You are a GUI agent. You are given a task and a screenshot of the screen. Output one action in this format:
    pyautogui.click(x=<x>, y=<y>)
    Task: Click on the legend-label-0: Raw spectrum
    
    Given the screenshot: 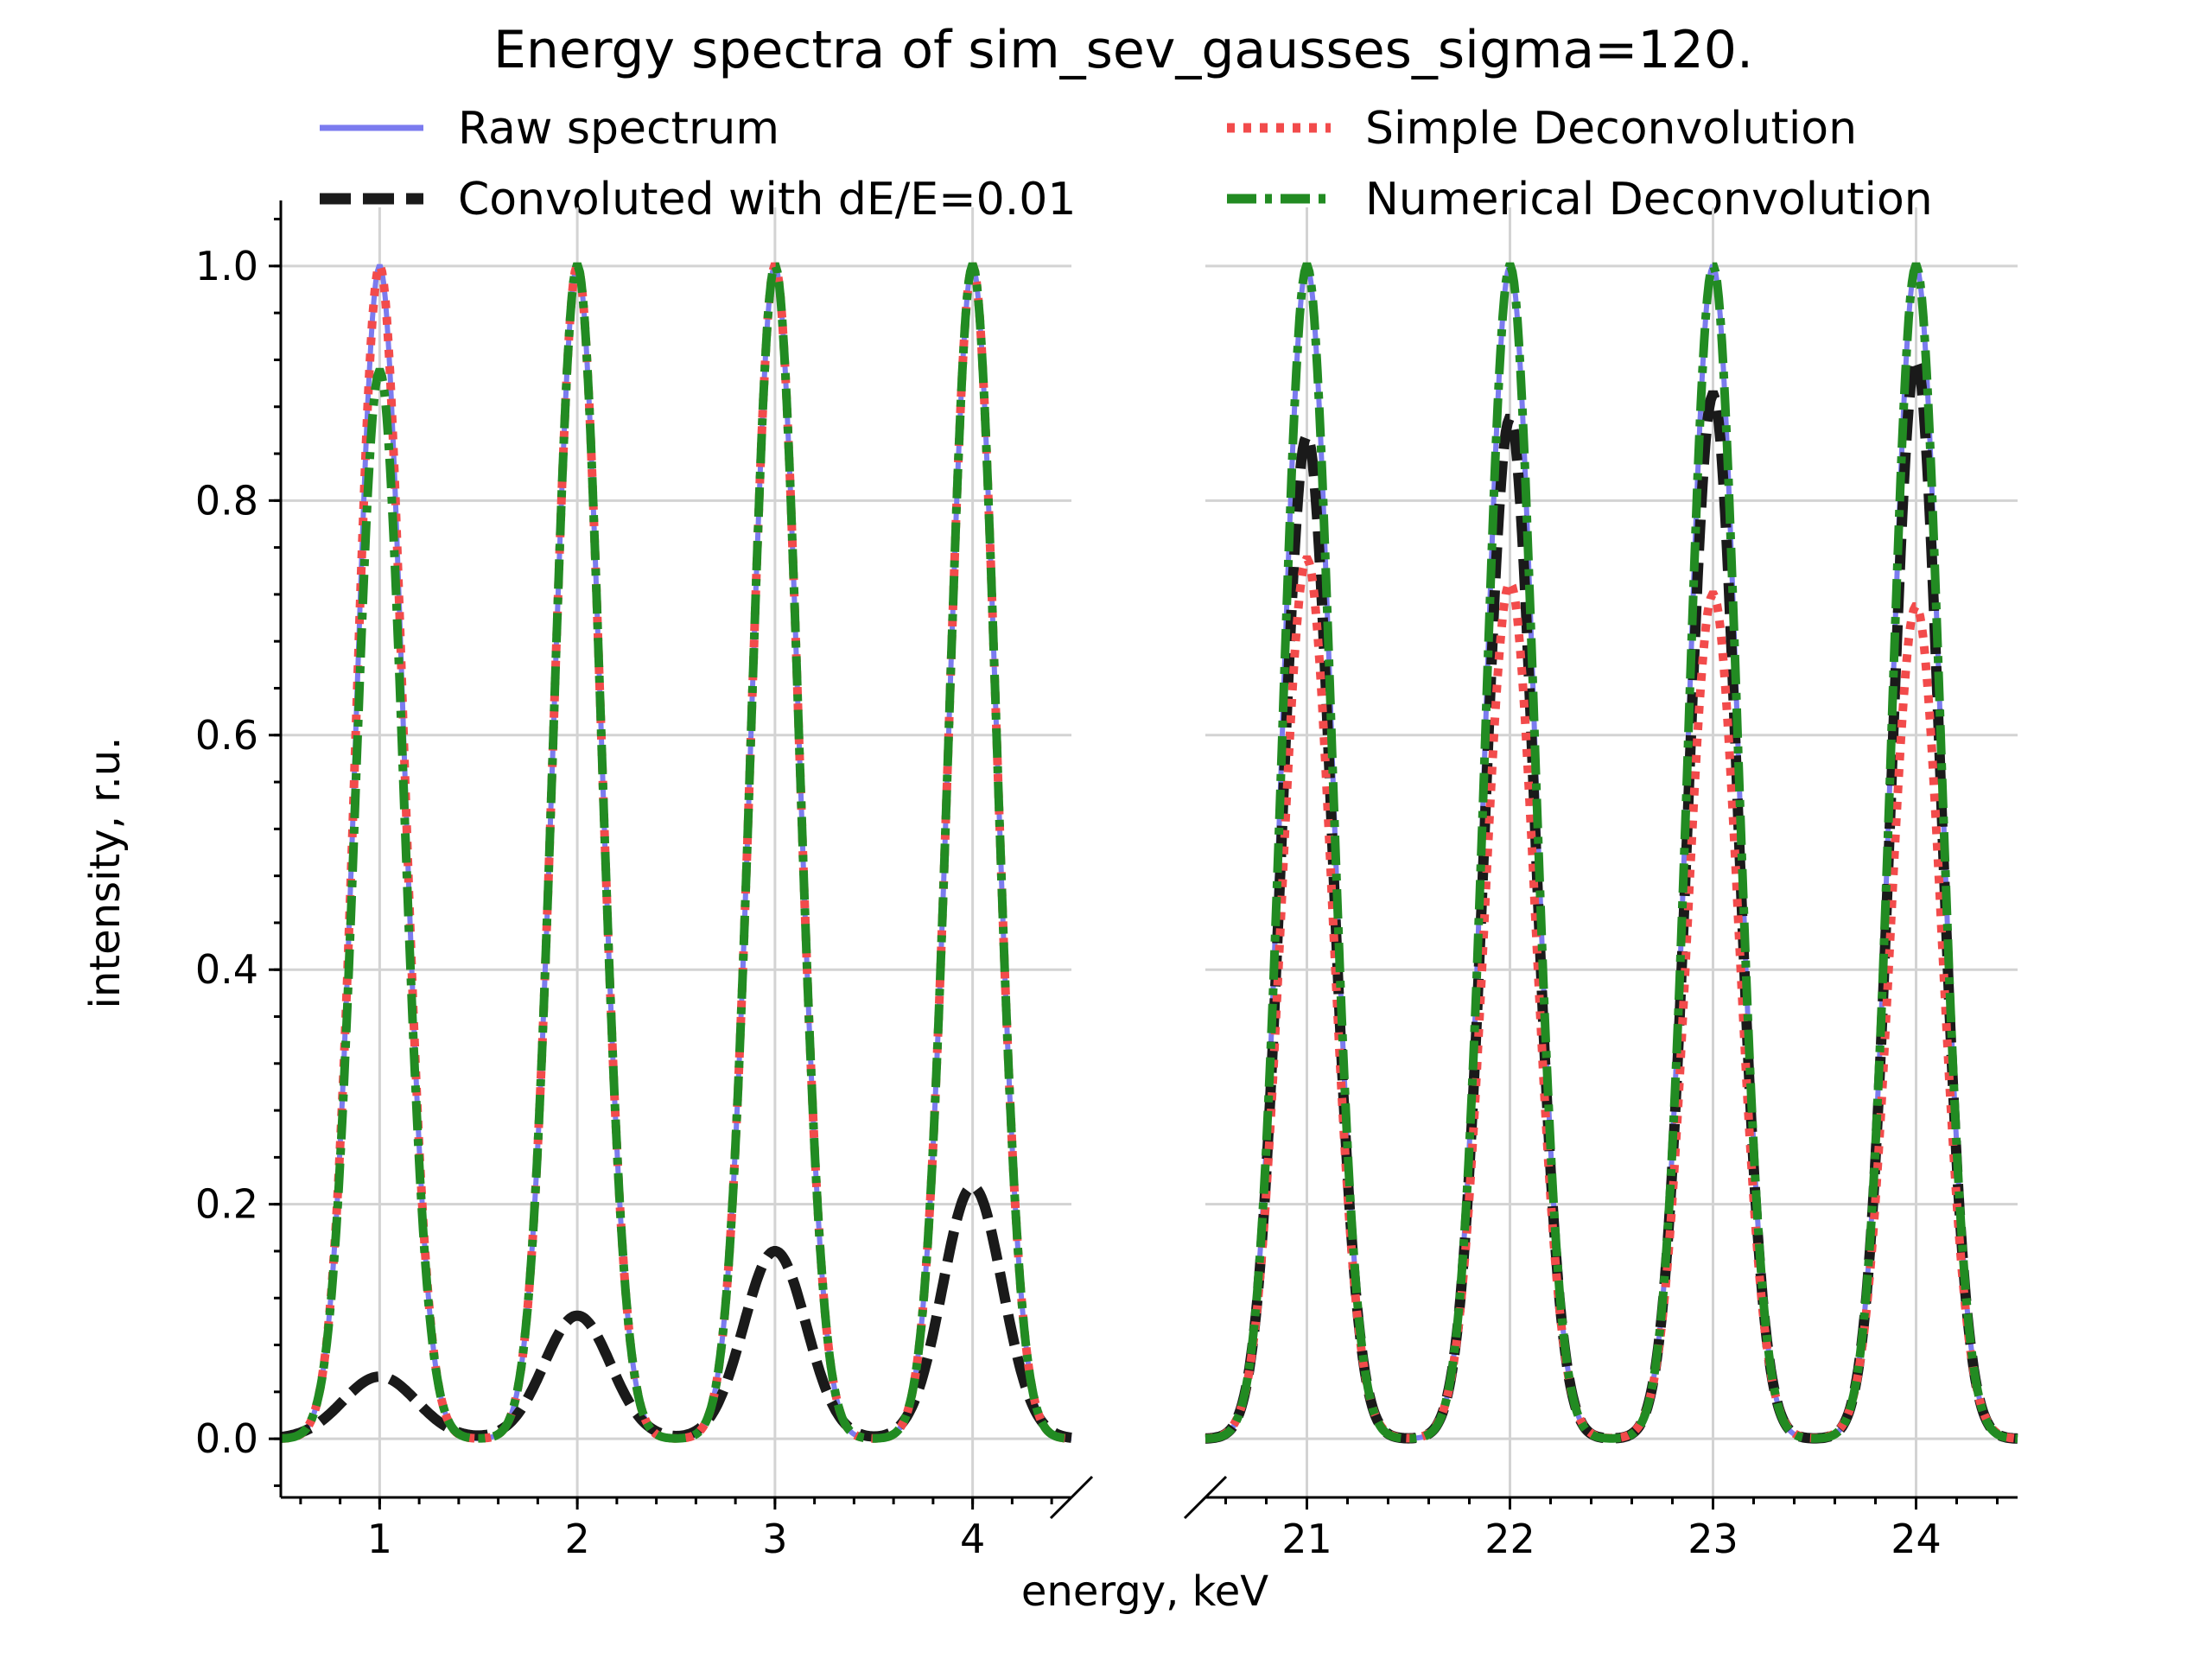 What is the action you would take?
    pyautogui.click(x=618, y=129)
    